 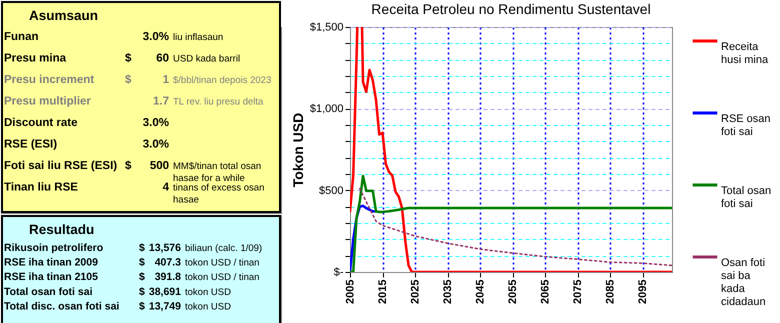 I want to click on text: Presu increment, so click(x=49, y=80).